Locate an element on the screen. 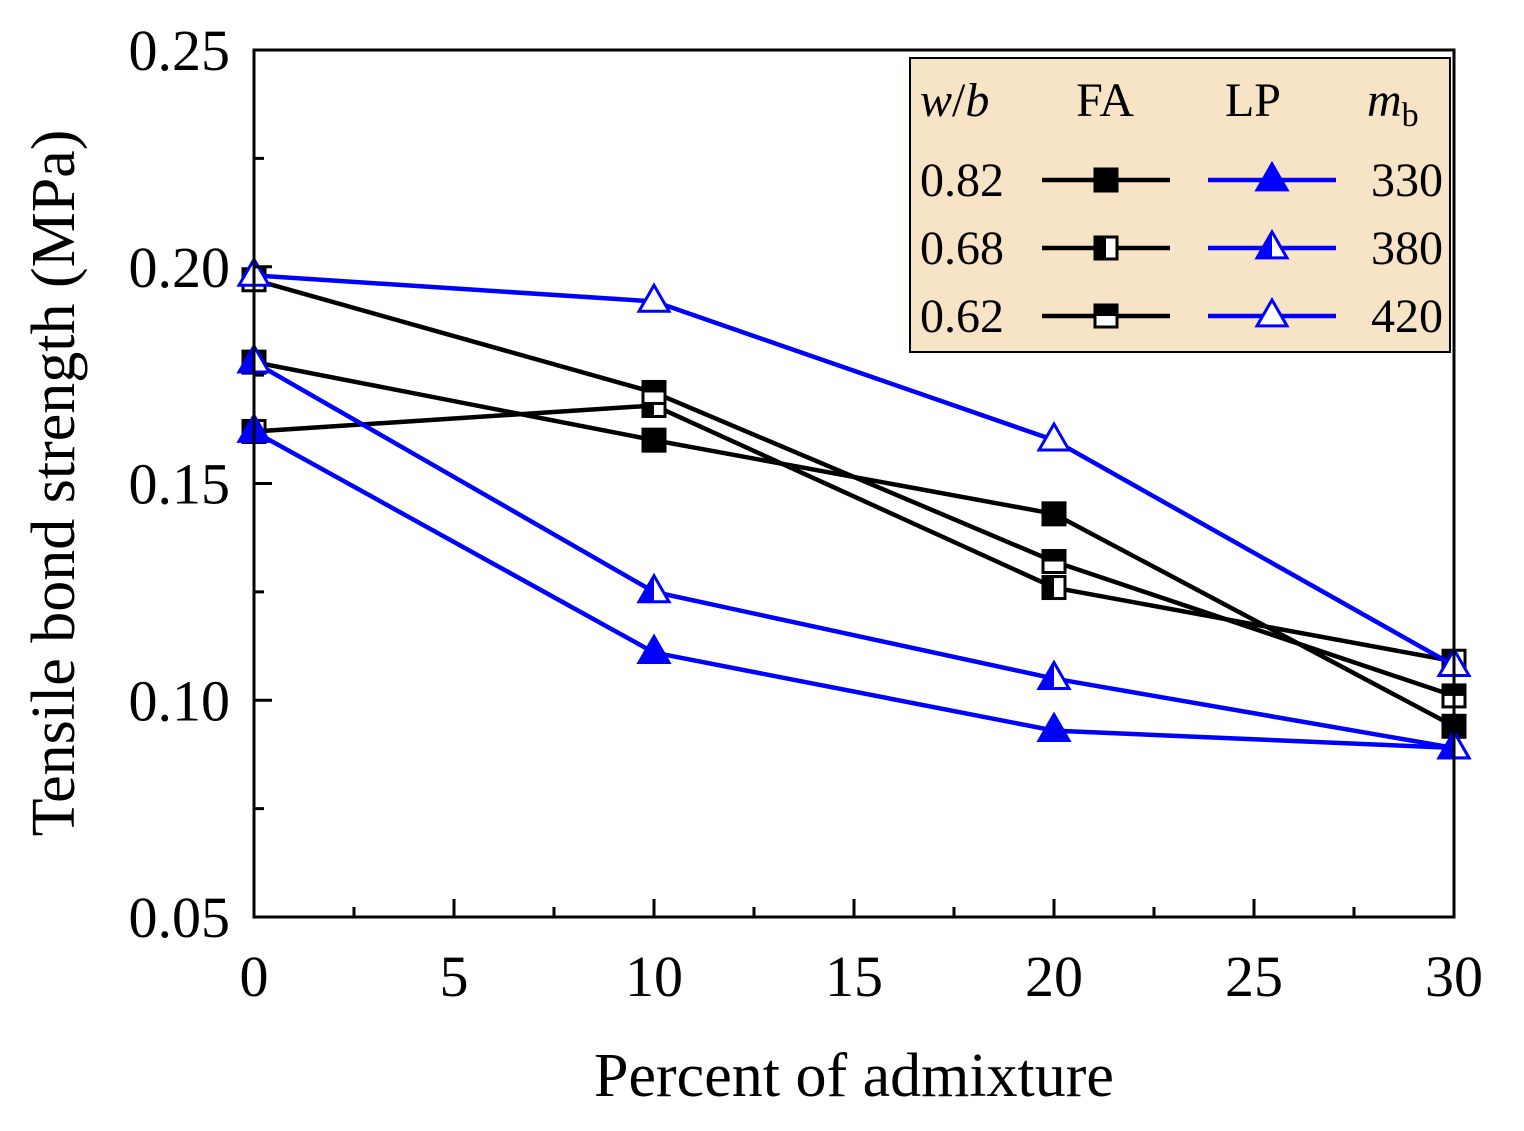  y-axis-title: Tensile bond strength (MPa) is located at coordinates (54, 483).